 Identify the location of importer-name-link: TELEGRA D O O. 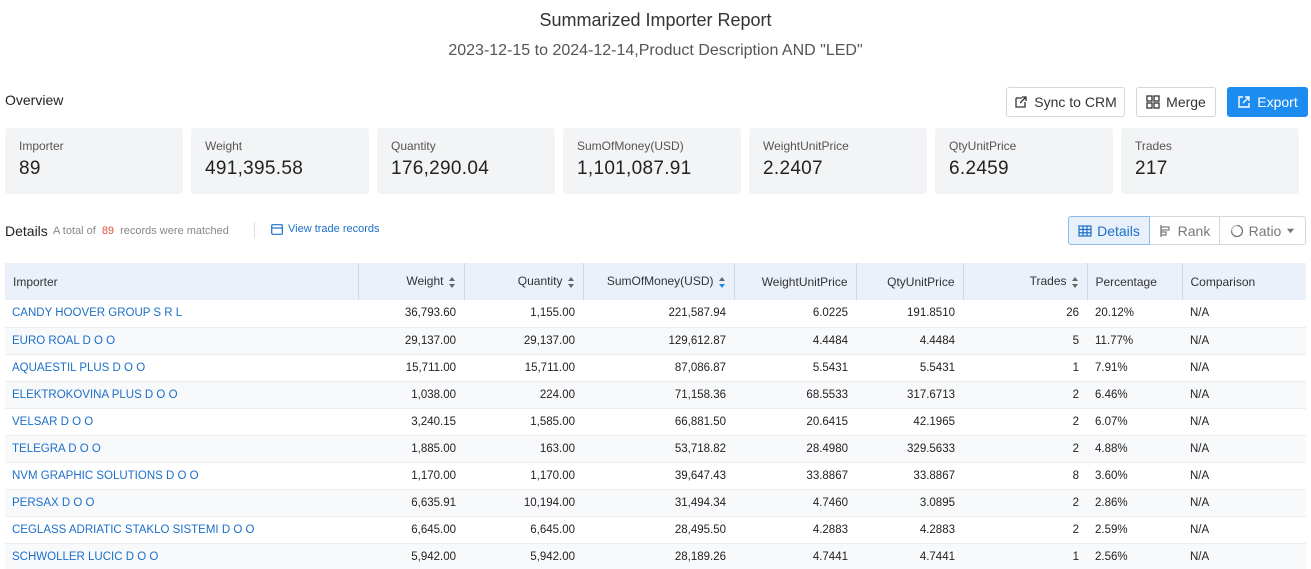
(181, 449).